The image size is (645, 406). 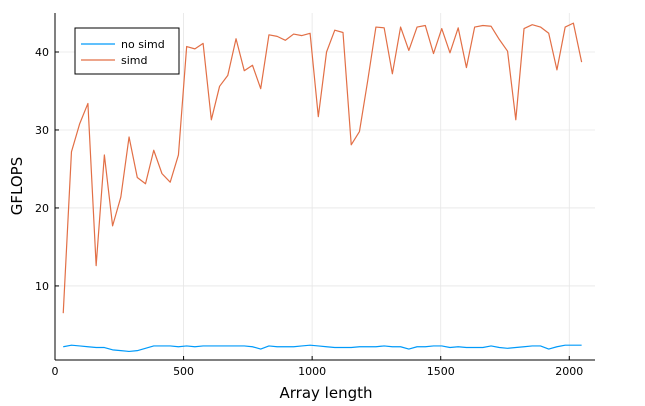 I want to click on y-axis-label: GFLOPS, so click(x=17, y=186).